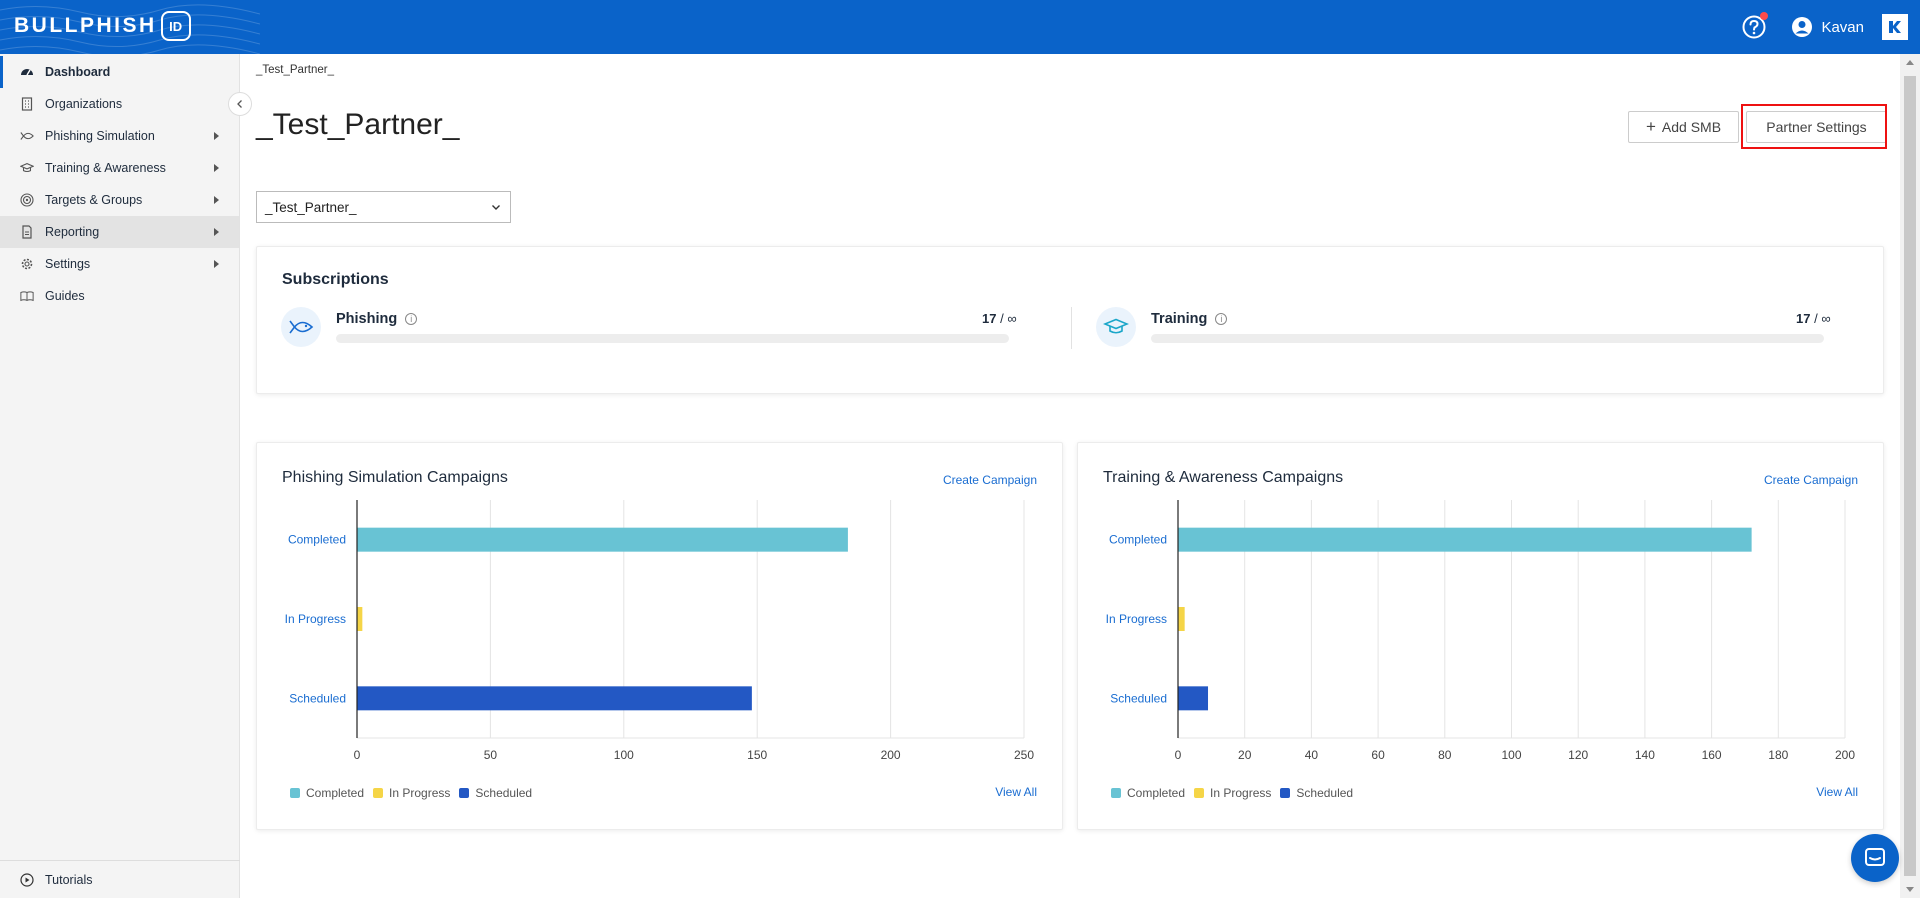 Image resolution: width=1920 pixels, height=898 pixels. Describe the element at coordinates (1189, 319) in the screenshot. I see `training-subscription-label: Training i` at that location.